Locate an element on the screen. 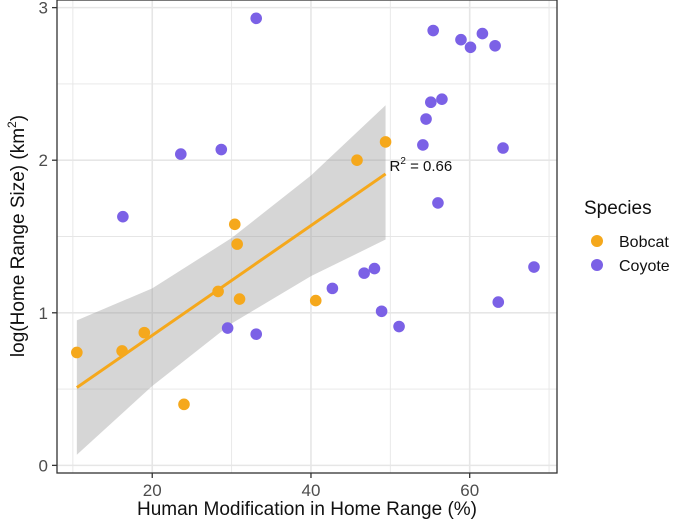  legend-key-coyote is located at coordinates (597, 265).